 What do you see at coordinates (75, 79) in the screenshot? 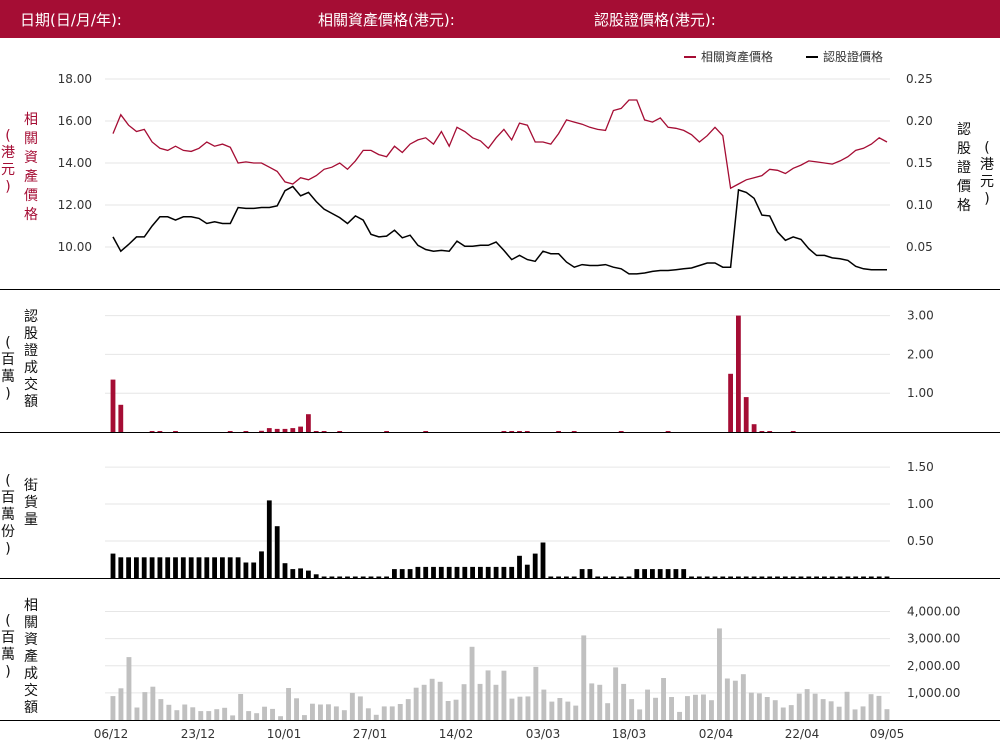
I see `left-tick-label: 18.00` at bounding box center [75, 79].